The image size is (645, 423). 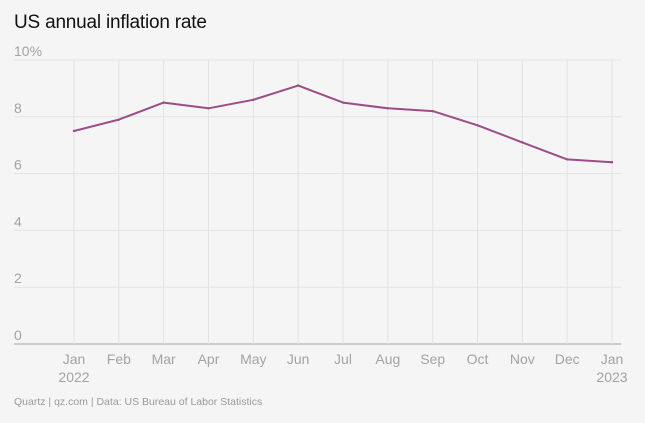 I want to click on x-tick-label: May, so click(x=253, y=359).